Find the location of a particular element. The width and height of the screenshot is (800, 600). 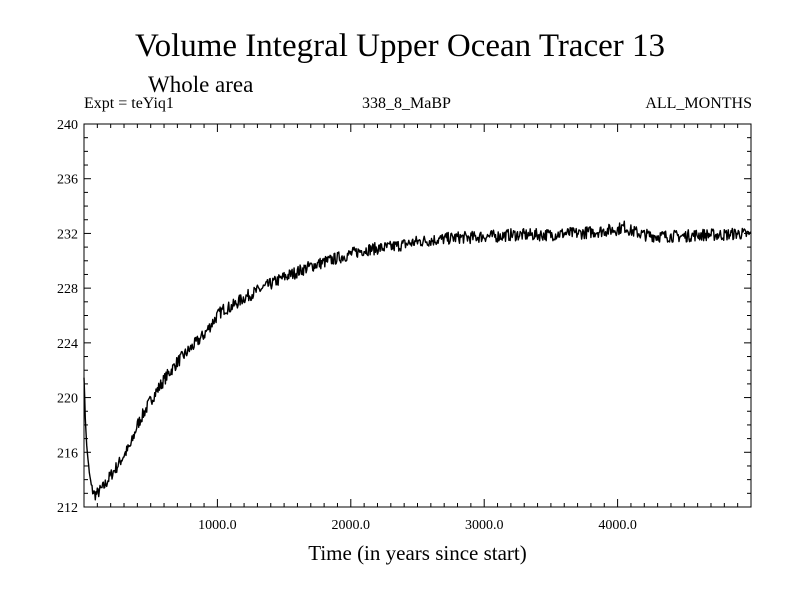

y-tick-label: 228 is located at coordinates (67, 289).